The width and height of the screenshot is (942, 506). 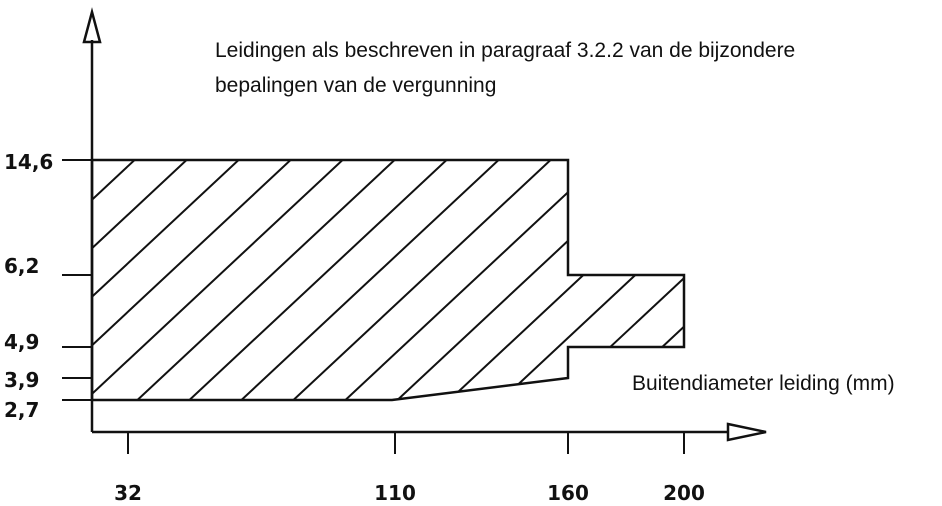 What do you see at coordinates (684, 493) in the screenshot?
I see `x-tick-label: 200` at bounding box center [684, 493].